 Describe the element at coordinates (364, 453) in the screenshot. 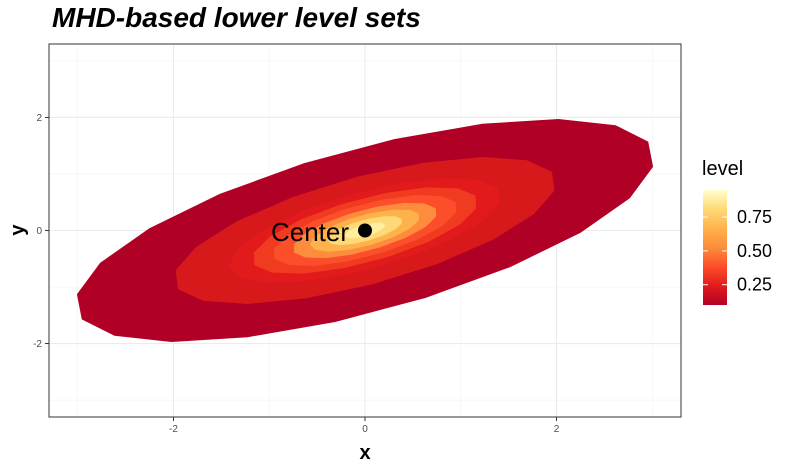

I see `x-axis-title: x` at that location.